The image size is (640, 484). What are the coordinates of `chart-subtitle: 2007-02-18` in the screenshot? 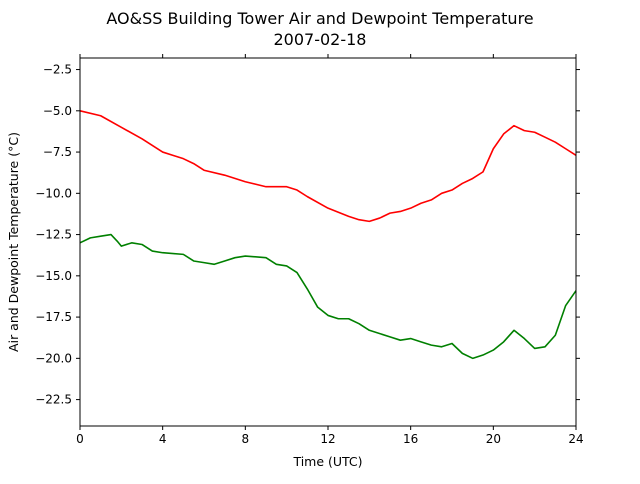 It's located at (320, 39).